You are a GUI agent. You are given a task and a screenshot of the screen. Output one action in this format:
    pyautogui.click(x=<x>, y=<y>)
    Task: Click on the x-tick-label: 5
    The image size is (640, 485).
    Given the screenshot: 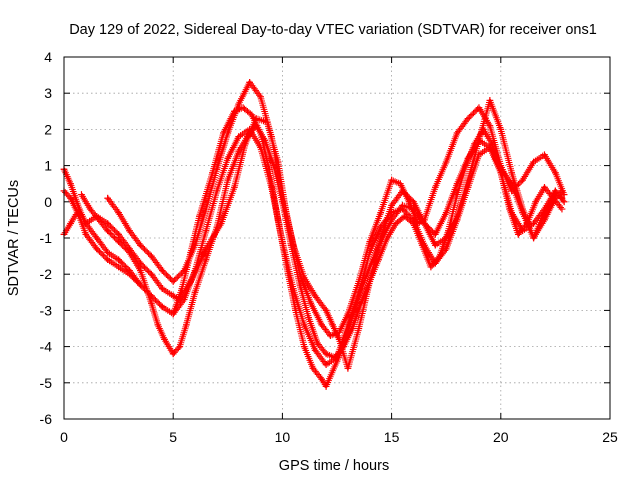 What is the action you would take?
    pyautogui.click(x=173, y=437)
    